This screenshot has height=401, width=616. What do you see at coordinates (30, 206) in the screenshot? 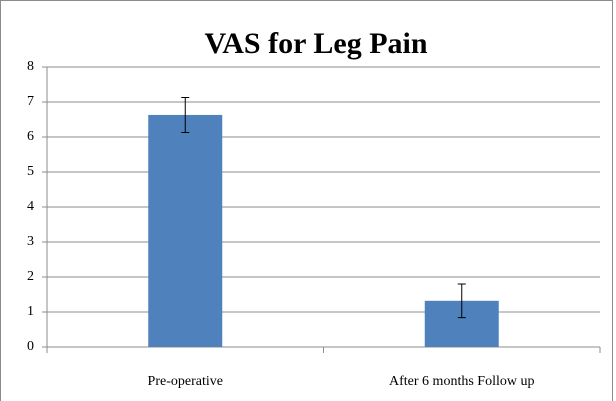
I see `y-tick-label: 4` at bounding box center [30, 206].